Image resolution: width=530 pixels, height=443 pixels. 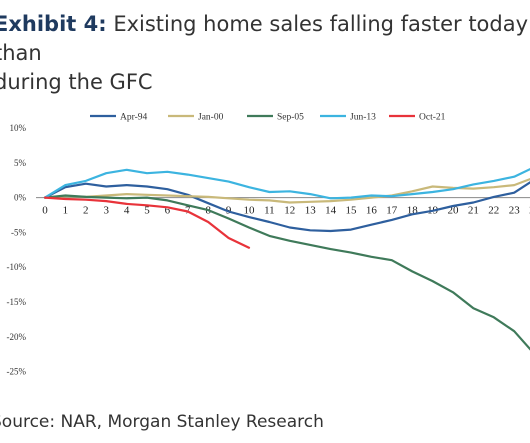 What do you see at coordinates (473, 211) in the screenshot?
I see `x-tick-label: 21` at bounding box center [473, 211].